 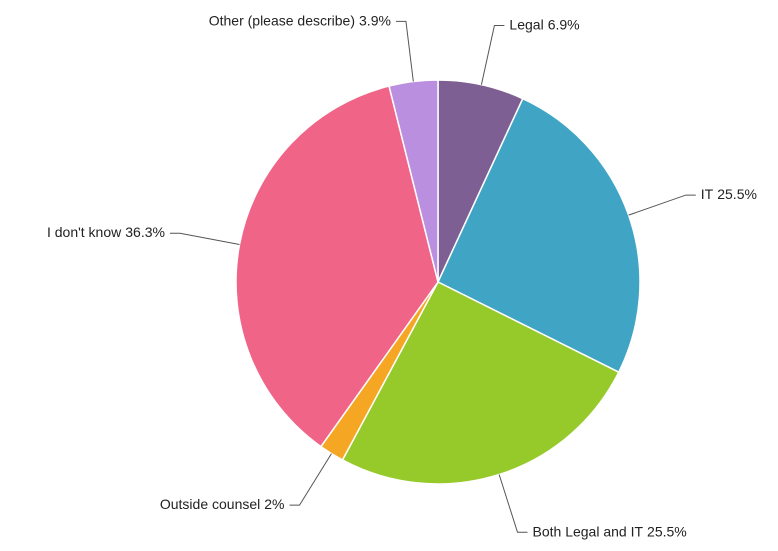 I want to click on slice-label-name: IT, so click(x=707, y=194).